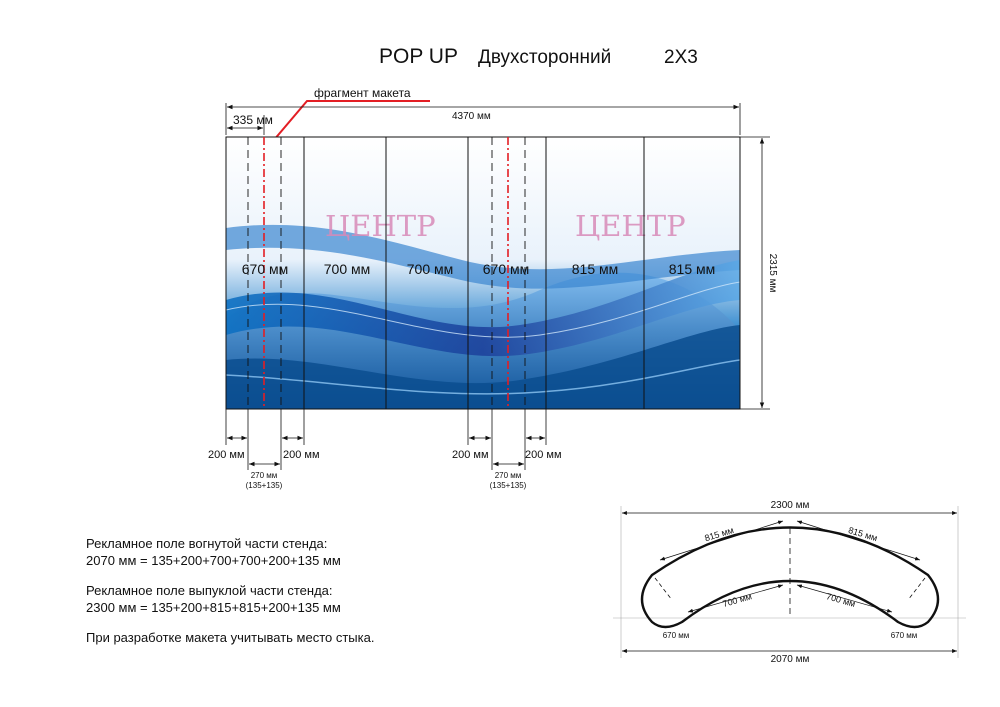 This screenshot has height=707, width=1000. What do you see at coordinates (630, 226) in the screenshot?
I see `watermark-center-right: ЦЕНТР` at bounding box center [630, 226].